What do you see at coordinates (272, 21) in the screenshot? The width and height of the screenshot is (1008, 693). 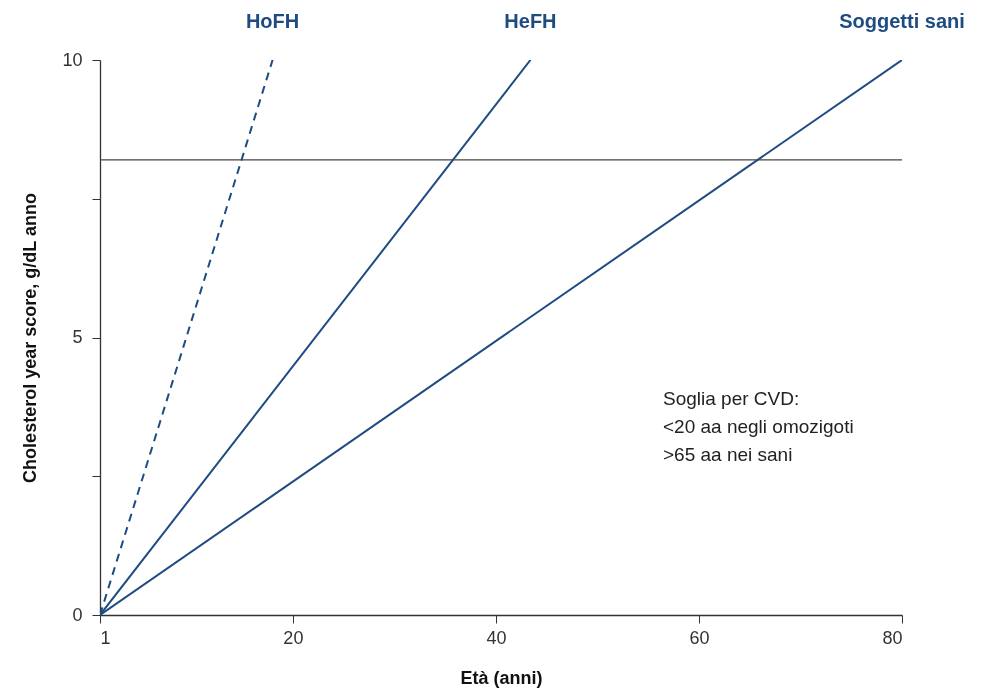 I see `series-label: HoFH` at bounding box center [272, 21].